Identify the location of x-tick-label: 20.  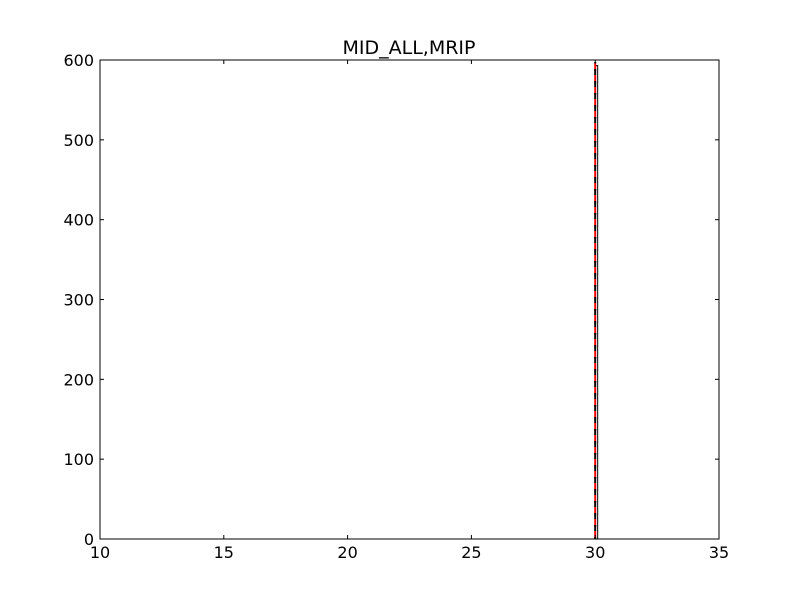
(347, 552).